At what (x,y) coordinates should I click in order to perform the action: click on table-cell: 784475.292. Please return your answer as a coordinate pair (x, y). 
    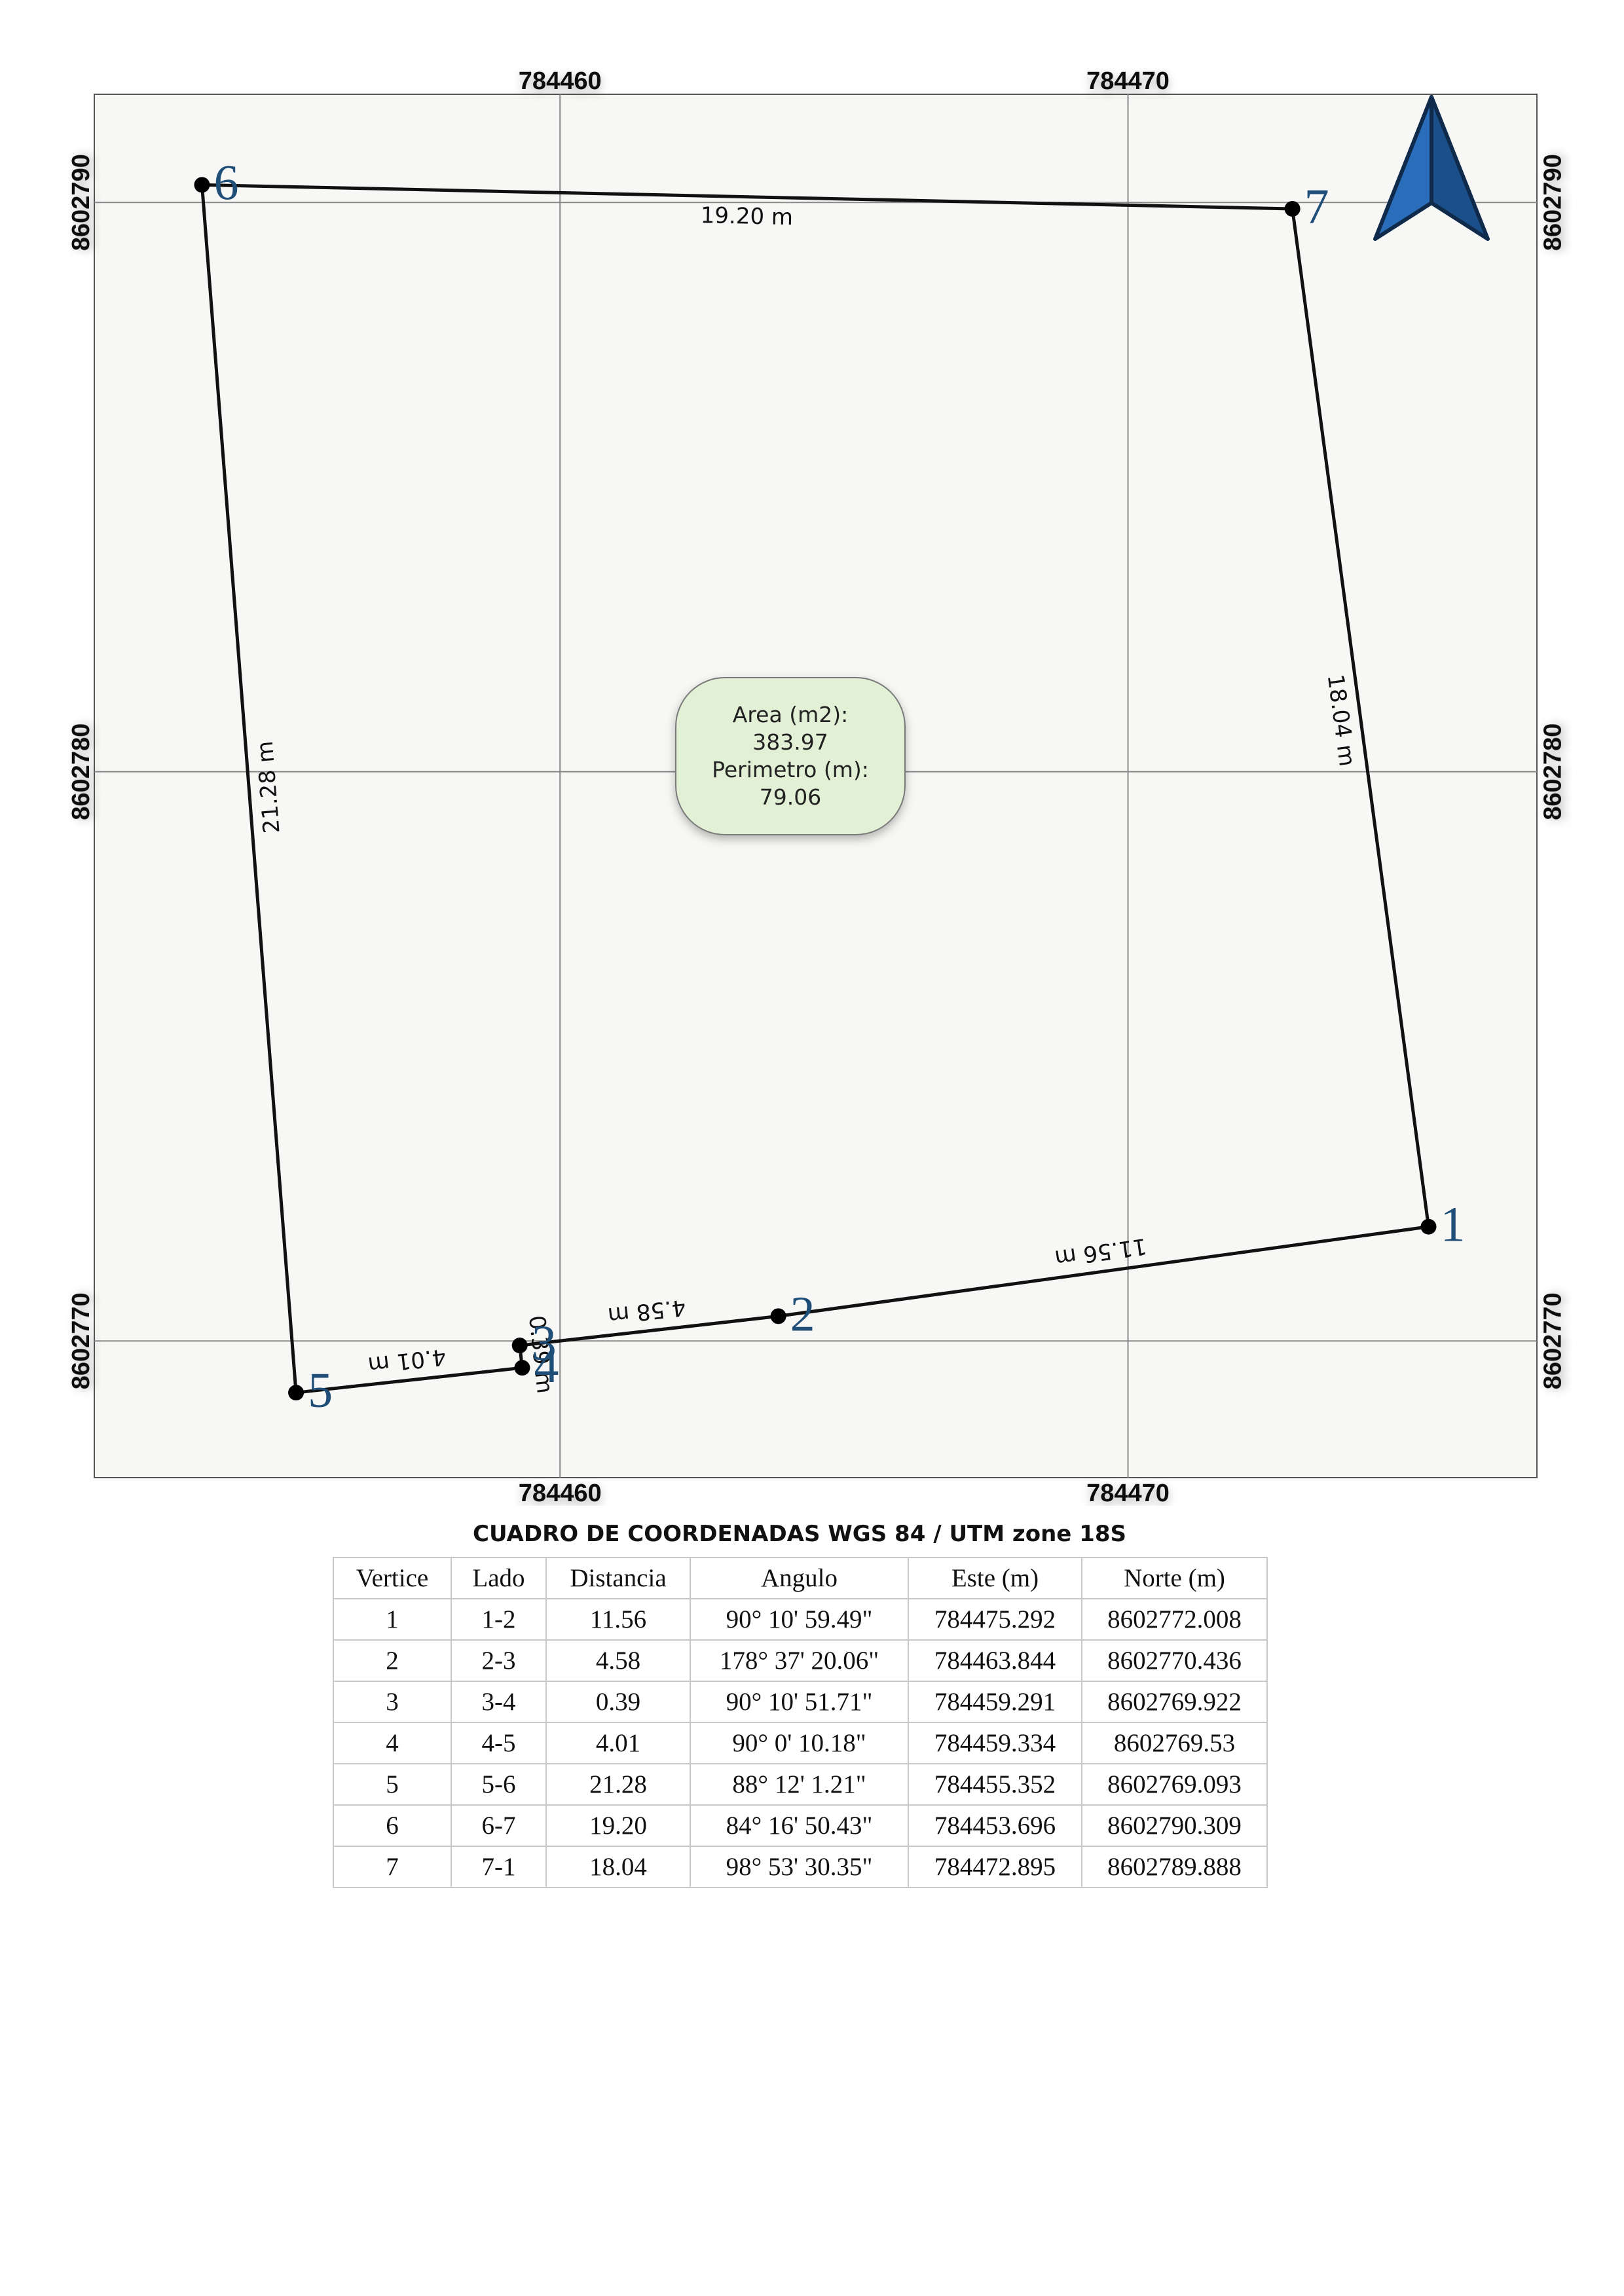
    Looking at the image, I should click on (995, 1619).